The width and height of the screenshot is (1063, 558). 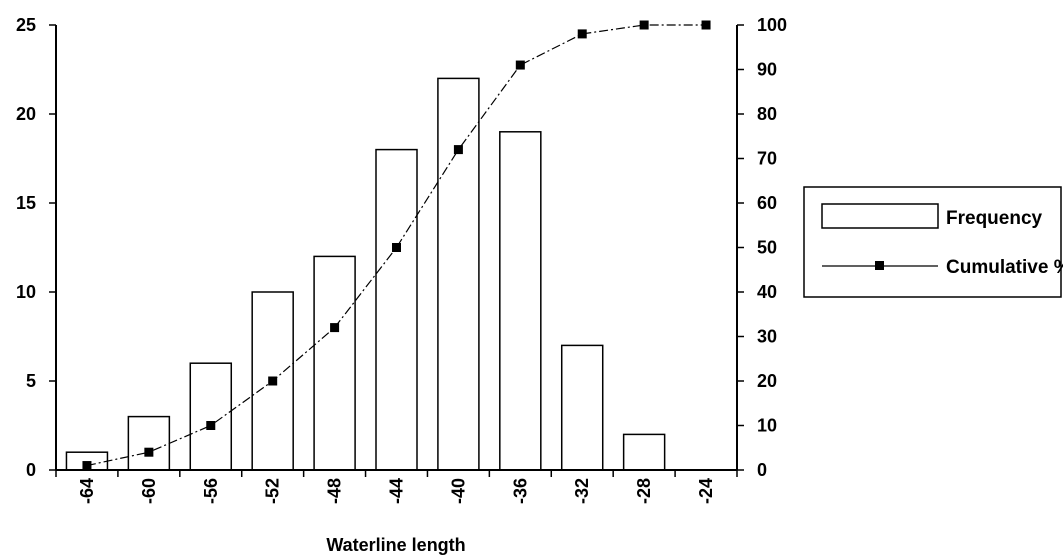 What do you see at coordinates (767, 381) in the screenshot?
I see `right-y-tick-label: 20` at bounding box center [767, 381].